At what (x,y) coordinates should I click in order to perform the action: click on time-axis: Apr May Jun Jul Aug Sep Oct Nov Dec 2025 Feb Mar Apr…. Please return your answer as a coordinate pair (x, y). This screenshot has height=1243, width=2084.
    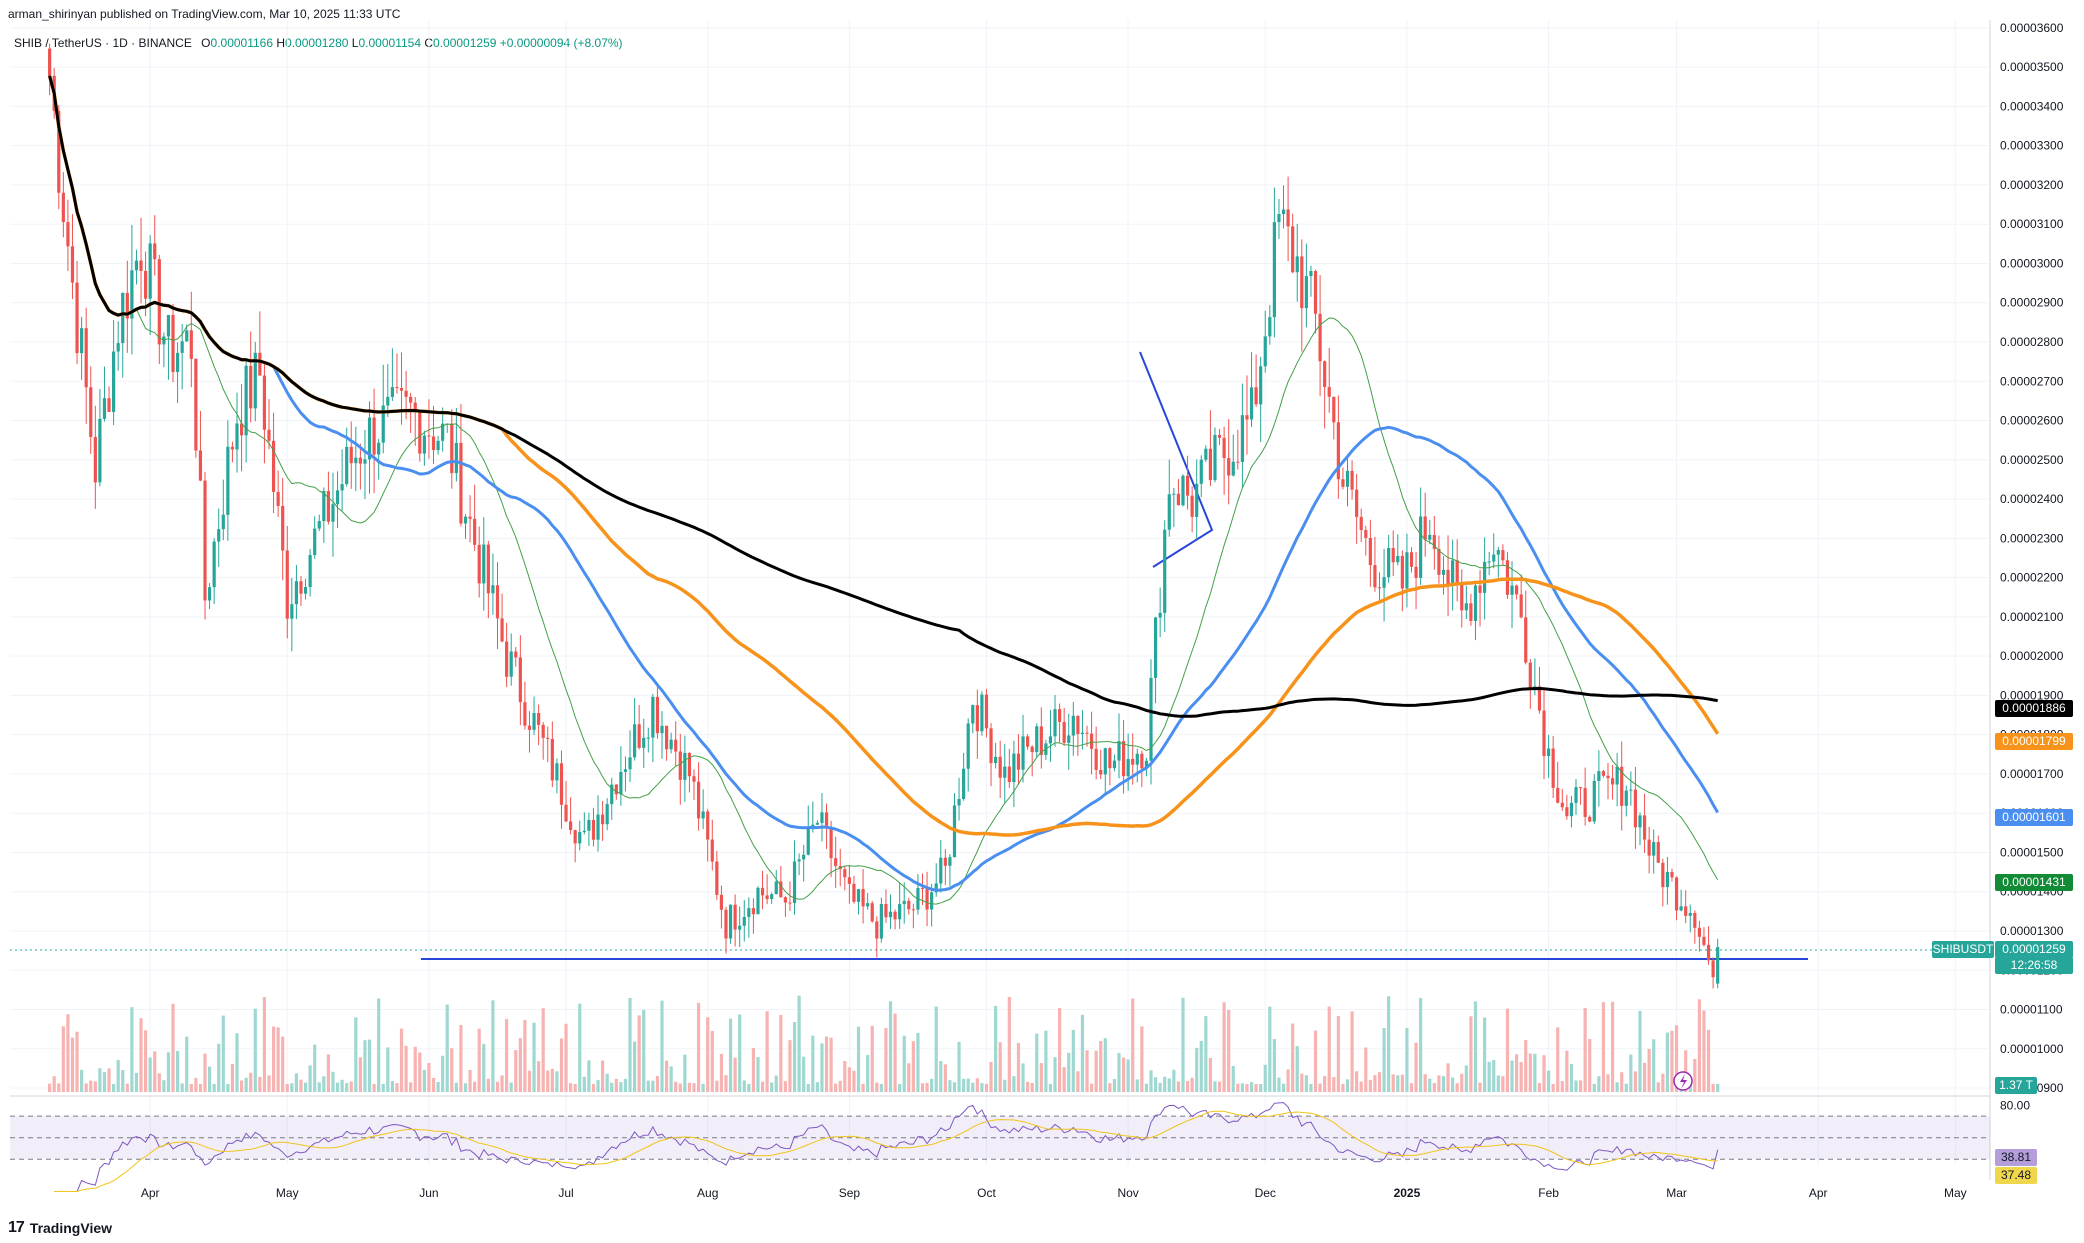
    Looking at the image, I should click on (1054, 1193).